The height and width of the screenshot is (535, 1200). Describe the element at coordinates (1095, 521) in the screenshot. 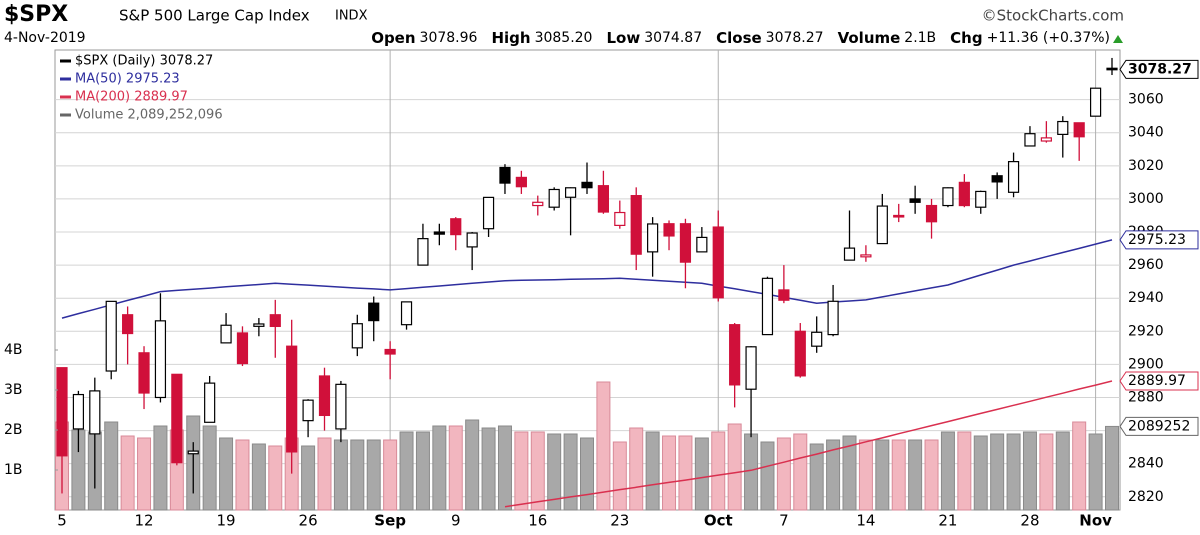

I see `x-tick-label: Nov` at that location.